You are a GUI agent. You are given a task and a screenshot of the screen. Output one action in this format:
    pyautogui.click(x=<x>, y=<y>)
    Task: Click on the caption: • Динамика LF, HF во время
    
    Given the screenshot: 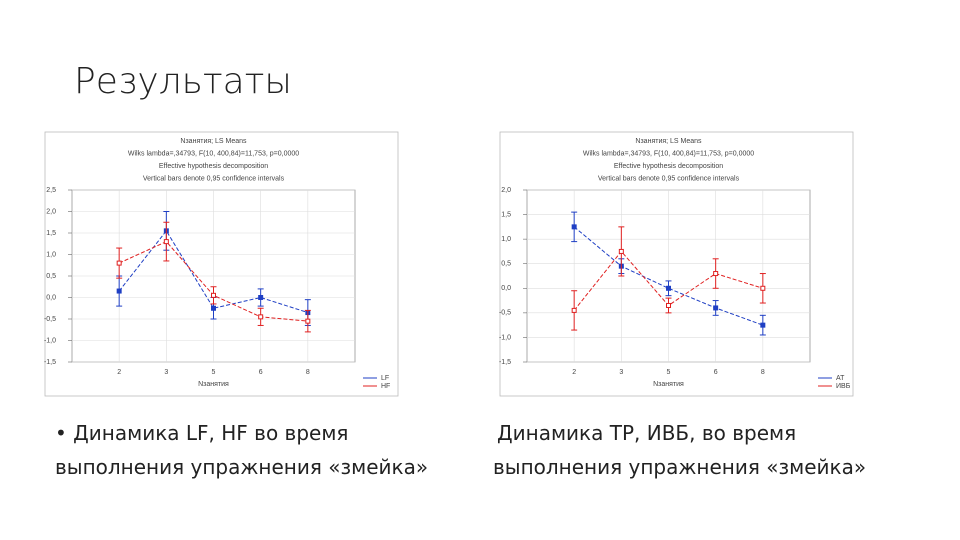 What is the action you would take?
    pyautogui.click(x=201, y=433)
    